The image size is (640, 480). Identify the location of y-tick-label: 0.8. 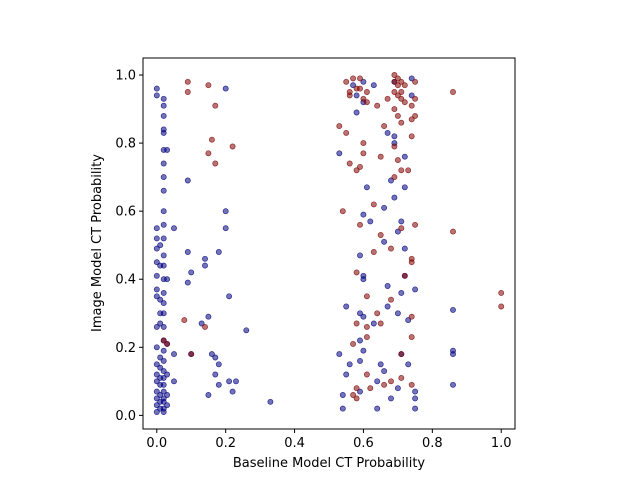
(125, 144).